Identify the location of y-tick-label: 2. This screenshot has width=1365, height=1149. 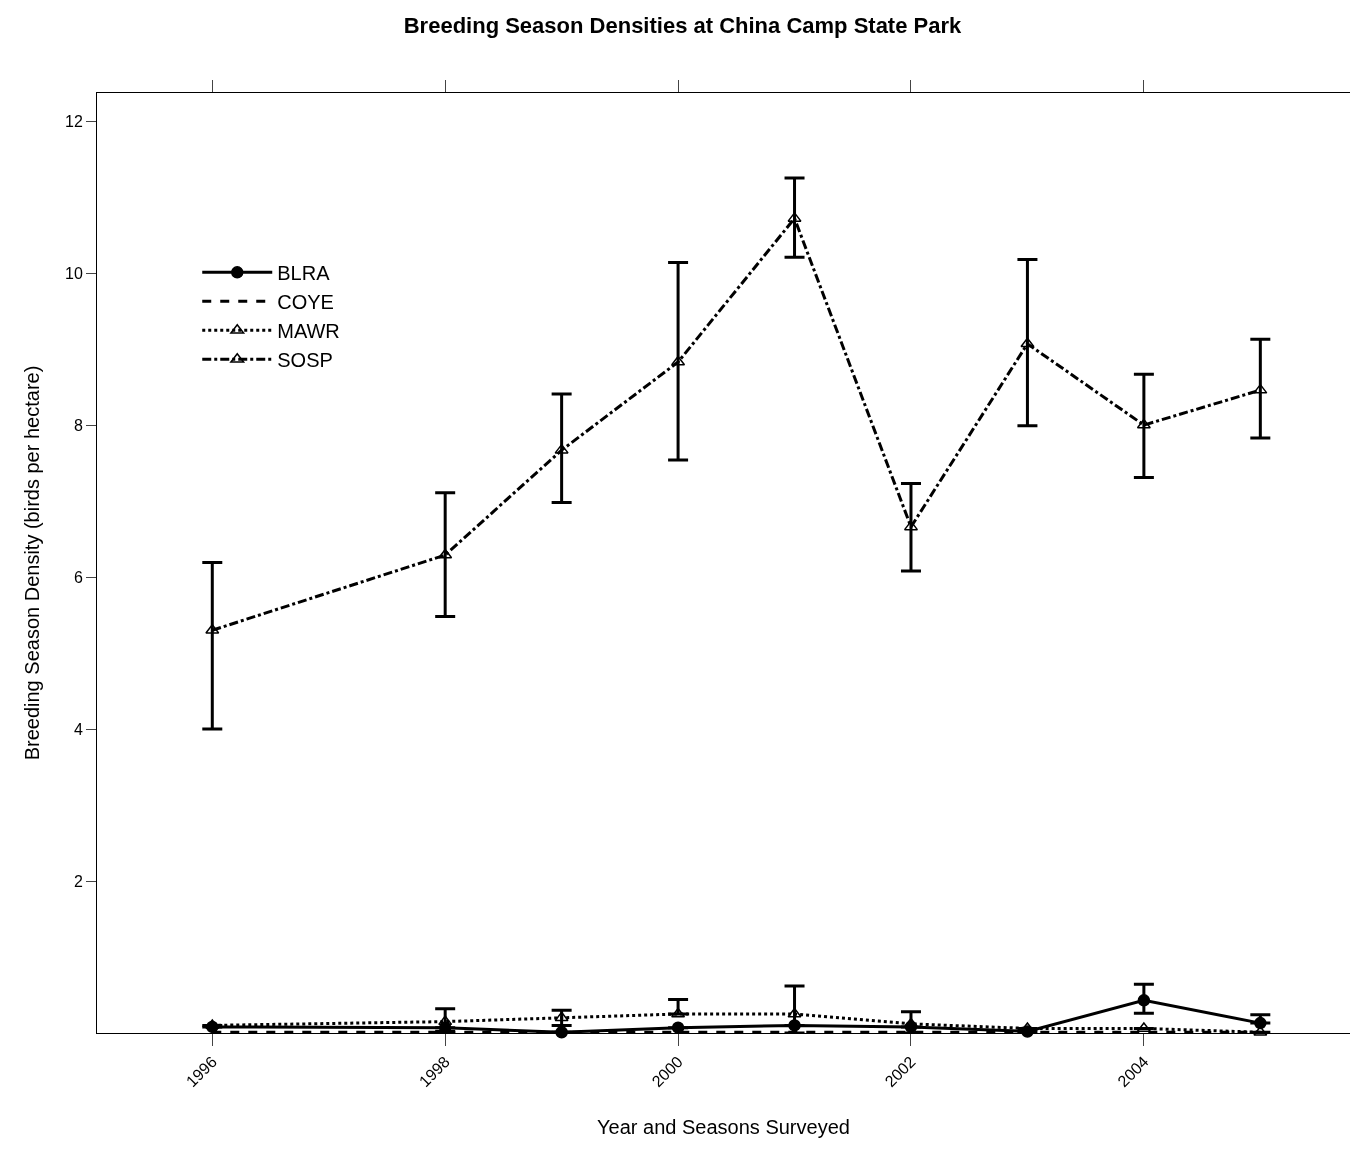
(78, 881).